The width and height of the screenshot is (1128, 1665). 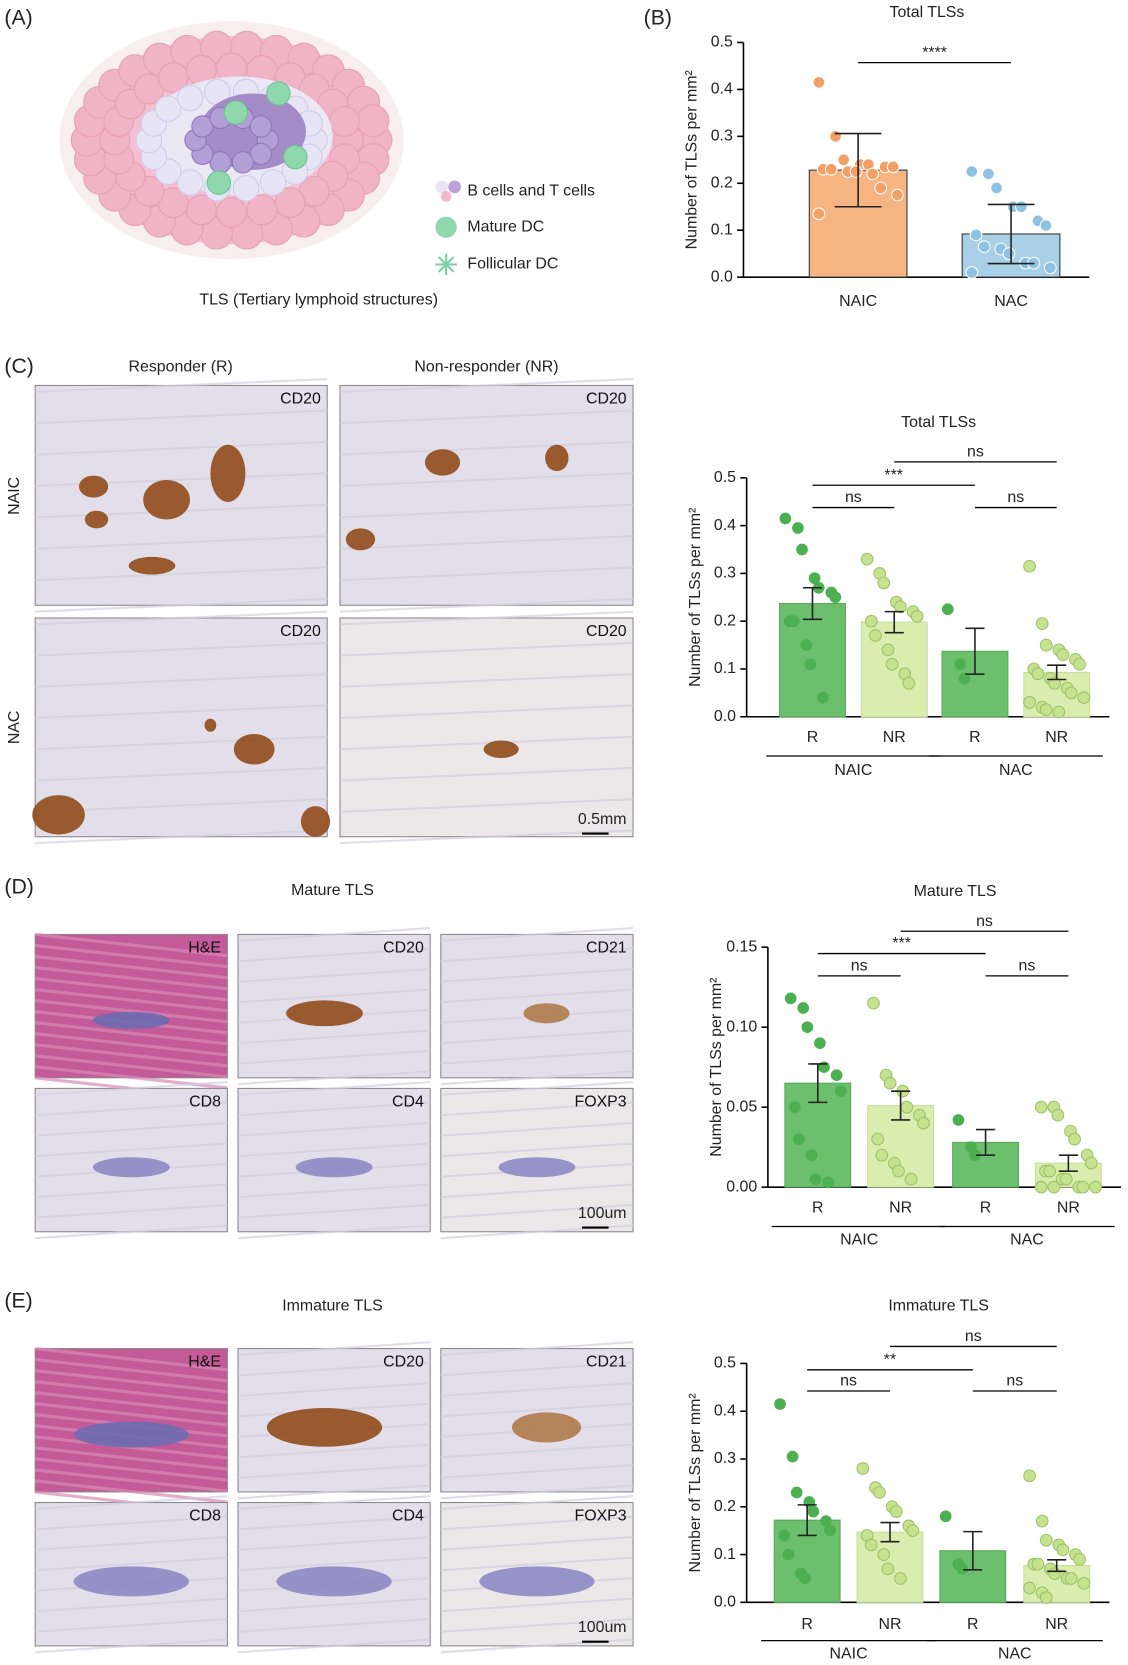 What do you see at coordinates (955, 891) in the screenshot?
I see `chart-title: Mature TLS` at bounding box center [955, 891].